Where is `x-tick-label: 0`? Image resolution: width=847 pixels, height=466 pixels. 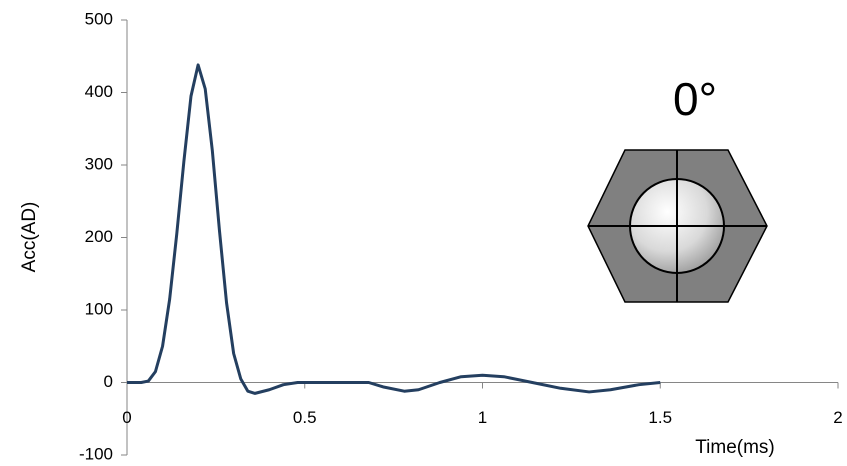 x-tick-label: 0 is located at coordinates (126, 417).